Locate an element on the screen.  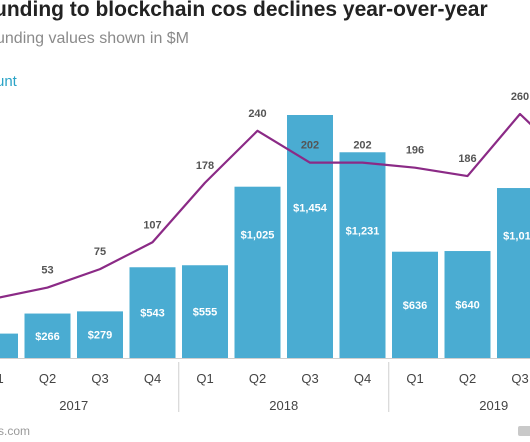
bar-value-label: $543 is located at coordinates (152, 314).